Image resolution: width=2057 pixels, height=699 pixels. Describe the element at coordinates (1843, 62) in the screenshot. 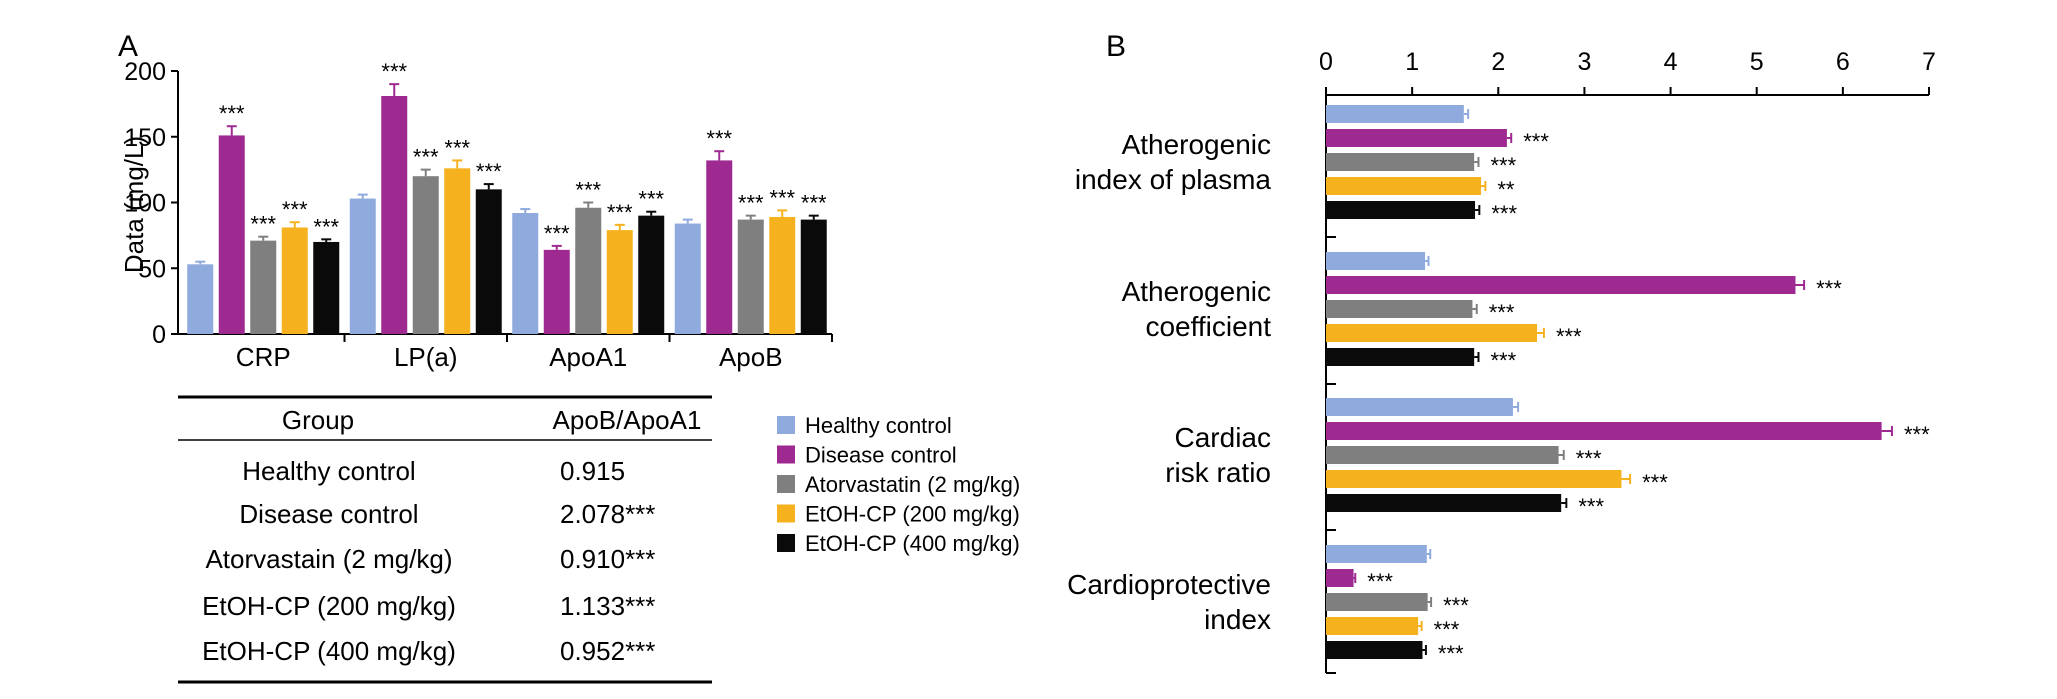

I see `x-tick-label: 6` at that location.